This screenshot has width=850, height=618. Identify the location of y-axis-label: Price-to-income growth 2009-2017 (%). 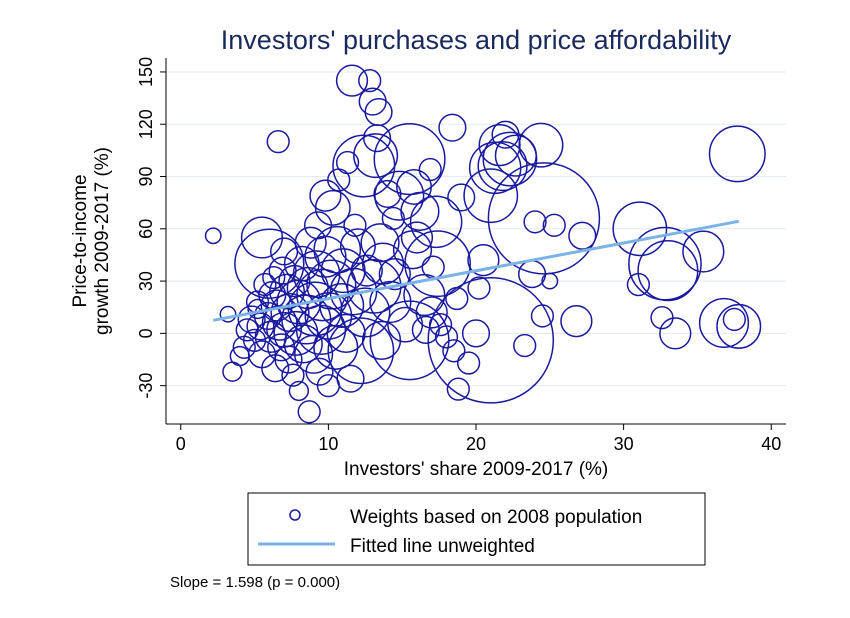
(91, 241).